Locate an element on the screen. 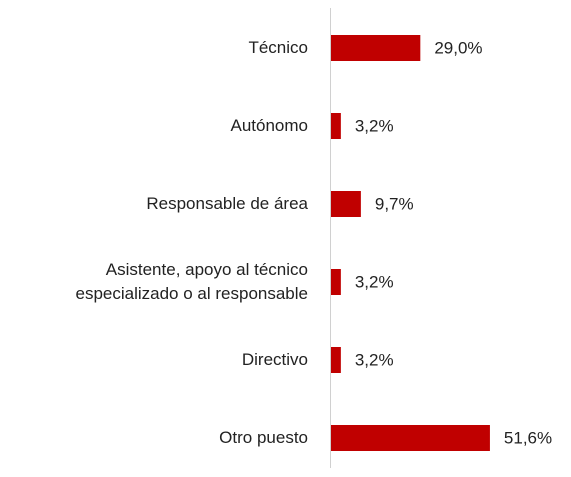  category-label: Técnico is located at coordinates (278, 47).